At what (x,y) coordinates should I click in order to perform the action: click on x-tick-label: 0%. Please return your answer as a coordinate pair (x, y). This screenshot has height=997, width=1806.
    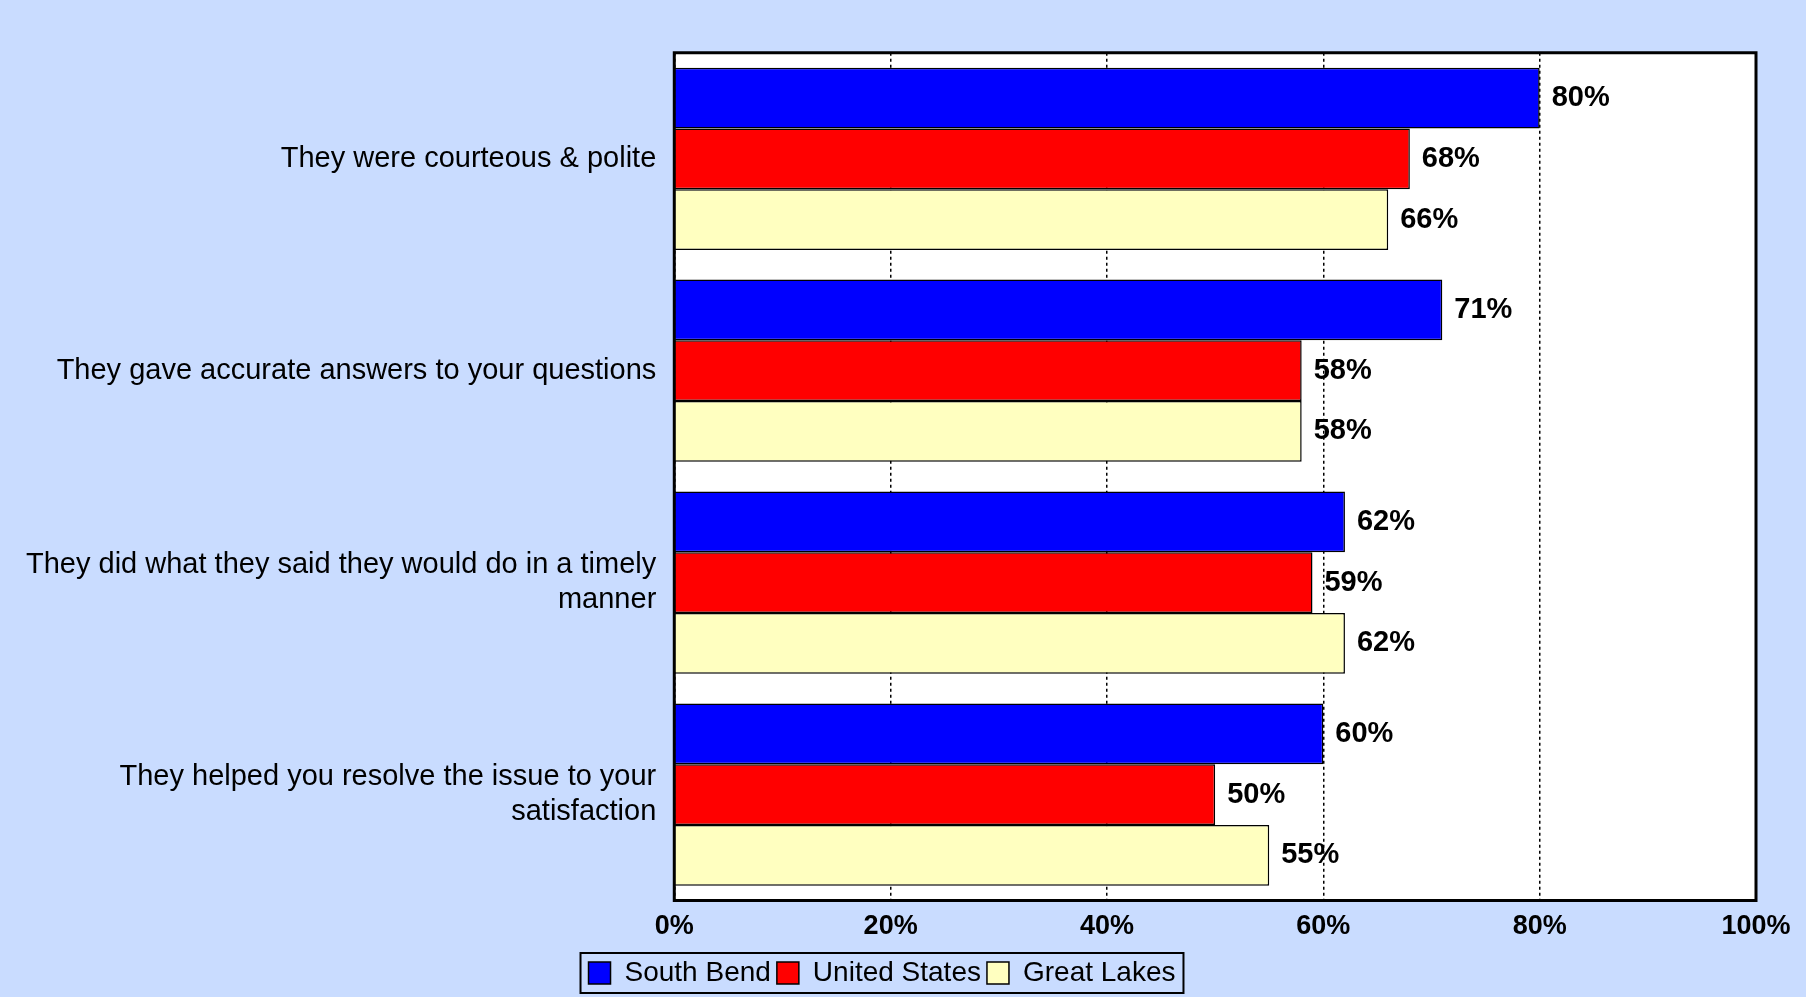
    Looking at the image, I should click on (674, 925).